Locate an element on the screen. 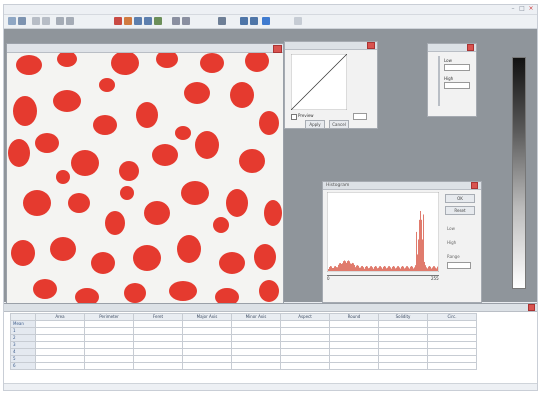 This screenshot has width=543, height=395. histogram-range-field is located at coordinates (459, 265).